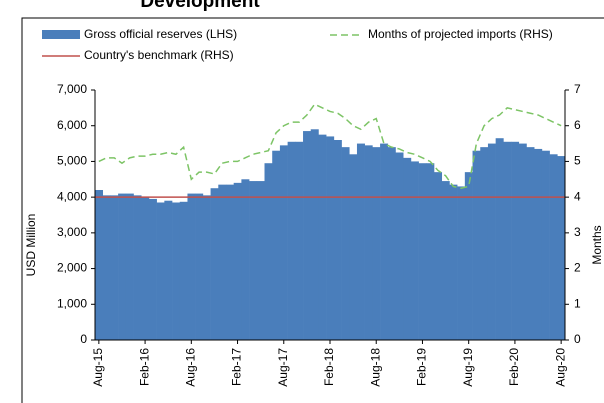 The height and width of the screenshot is (403, 604). What do you see at coordinates (577, 303) in the screenshot?
I see `y2-tick-label: 1` at bounding box center [577, 303].